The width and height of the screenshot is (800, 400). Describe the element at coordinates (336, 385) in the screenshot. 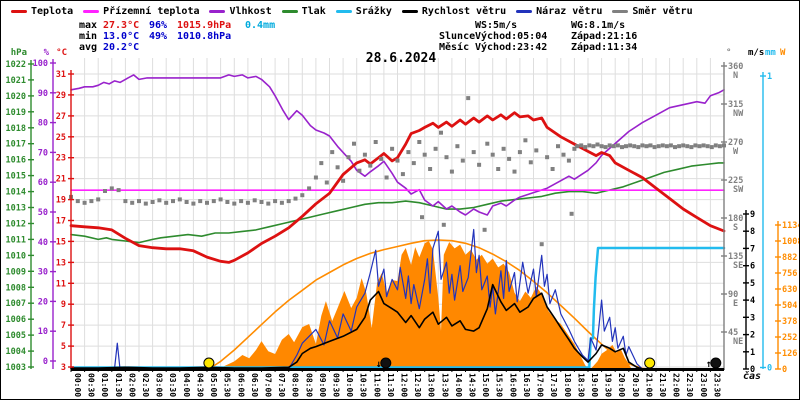

I see `svg-text: 09:30` at that location.